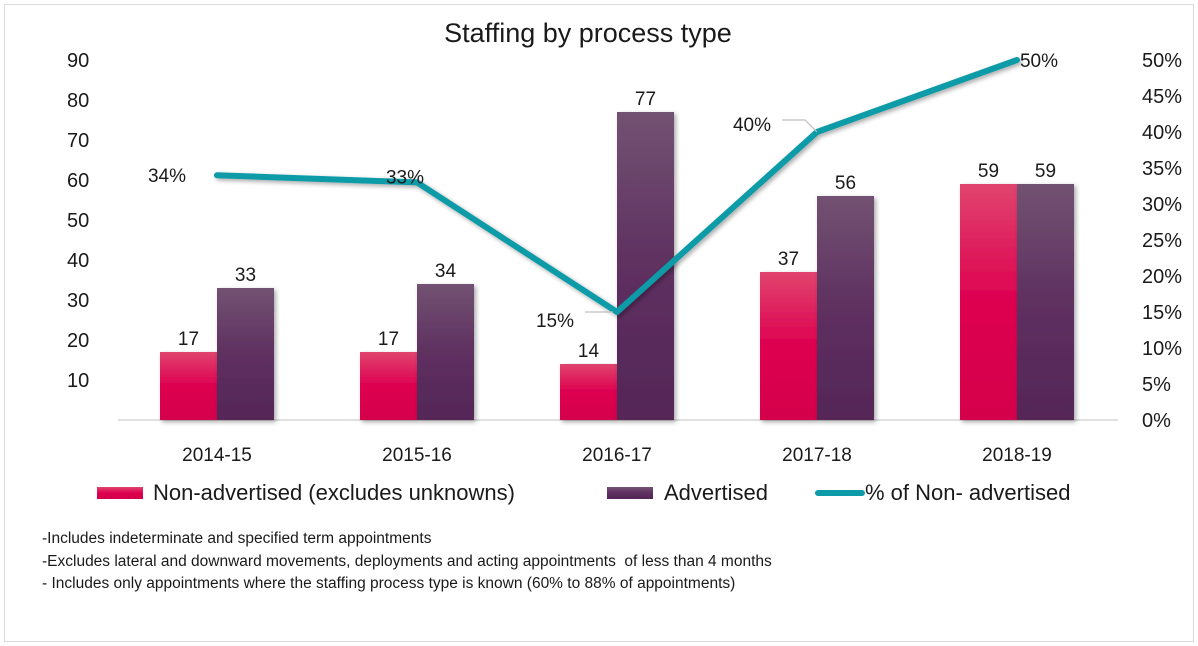 This screenshot has height=646, width=1198. What do you see at coordinates (417, 455) in the screenshot?
I see `category-label: 2015-16` at bounding box center [417, 455].